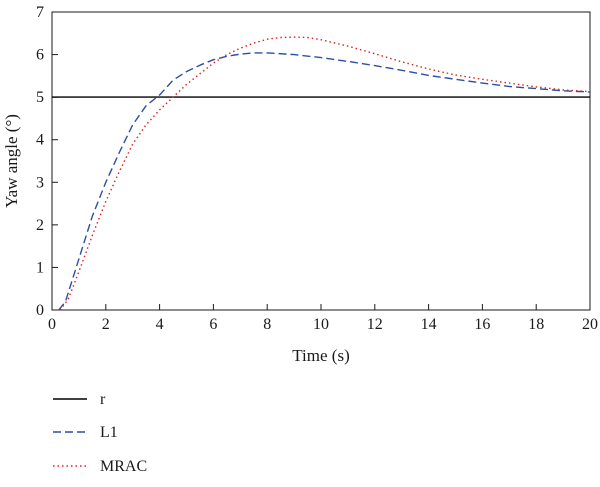 The height and width of the screenshot is (487, 600). I want to click on y-tick-label: 1, so click(40, 267).